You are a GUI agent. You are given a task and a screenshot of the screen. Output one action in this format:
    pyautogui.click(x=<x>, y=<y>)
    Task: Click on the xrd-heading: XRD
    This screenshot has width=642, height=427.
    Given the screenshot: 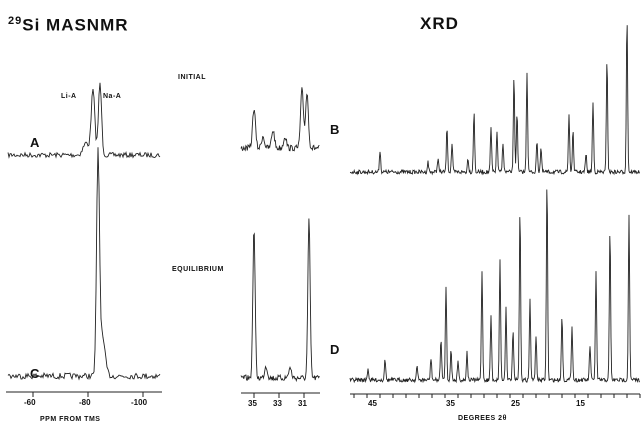 What is the action you would take?
    pyautogui.click(x=439, y=23)
    